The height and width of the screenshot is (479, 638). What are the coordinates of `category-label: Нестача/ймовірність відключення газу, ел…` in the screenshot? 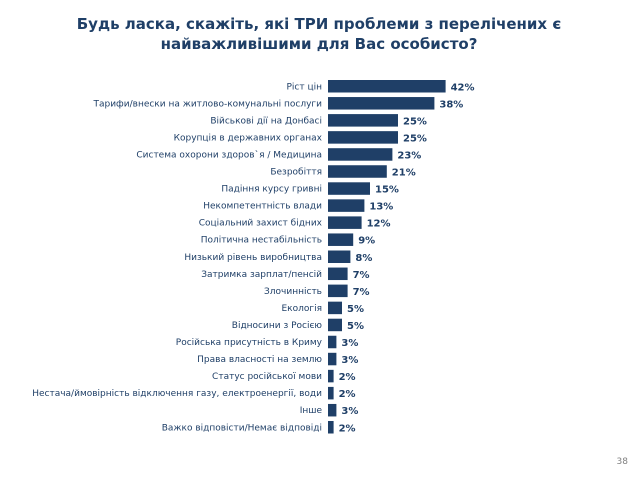 It's located at (177, 394).